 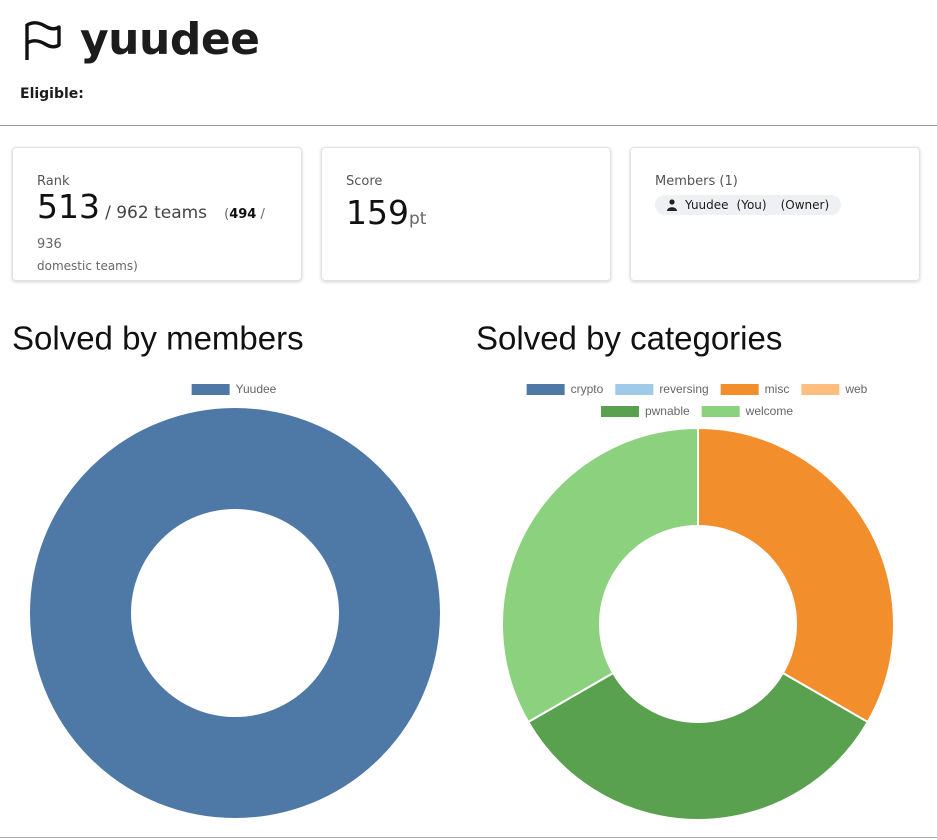 I want to click on paren: ), so click(x=135, y=266).